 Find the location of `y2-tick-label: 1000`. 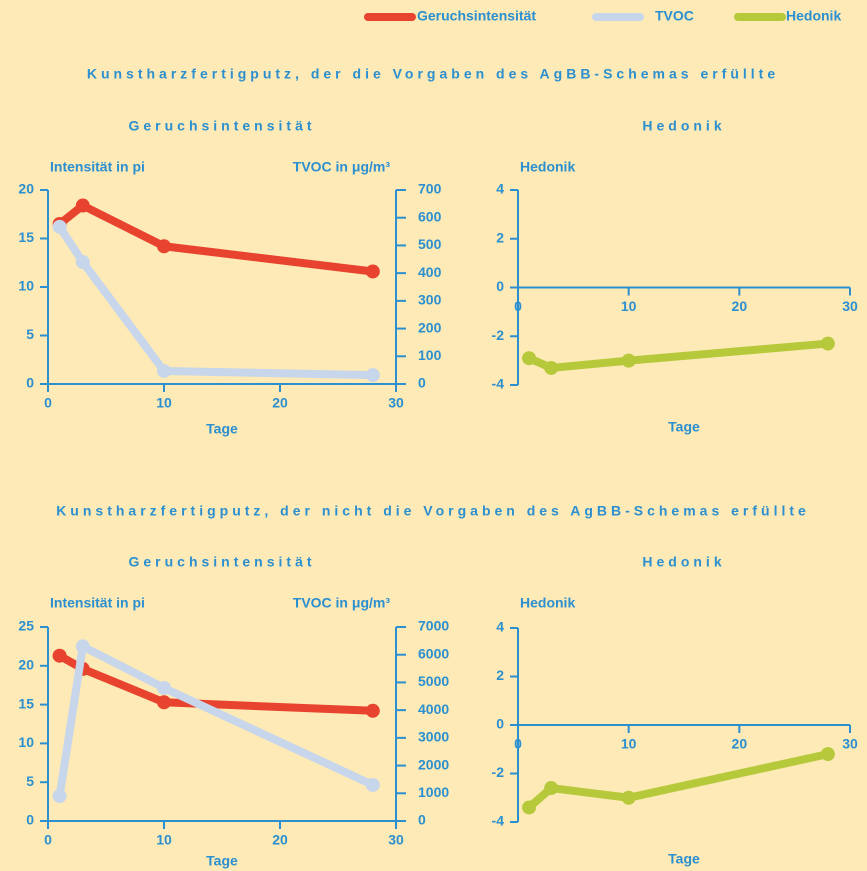

y2-tick-label: 1000 is located at coordinates (433, 792).